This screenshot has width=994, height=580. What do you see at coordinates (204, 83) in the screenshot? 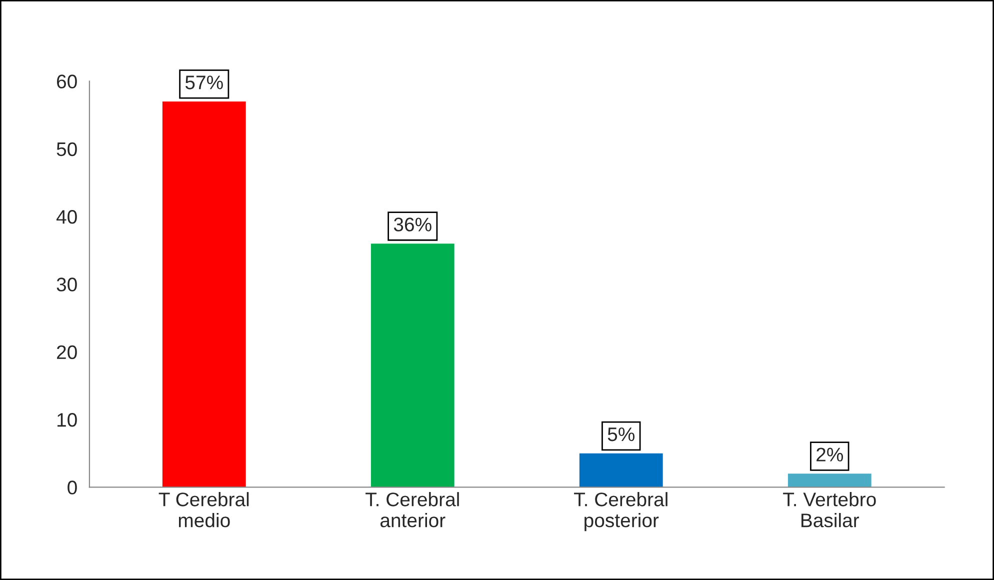
I see `data-label: 57%` at bounding box center [204, 83].